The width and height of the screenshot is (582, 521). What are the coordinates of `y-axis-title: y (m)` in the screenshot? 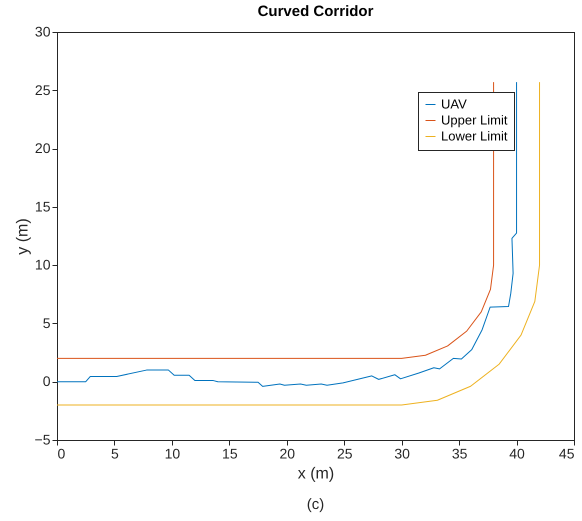 It's located at (23, 236).